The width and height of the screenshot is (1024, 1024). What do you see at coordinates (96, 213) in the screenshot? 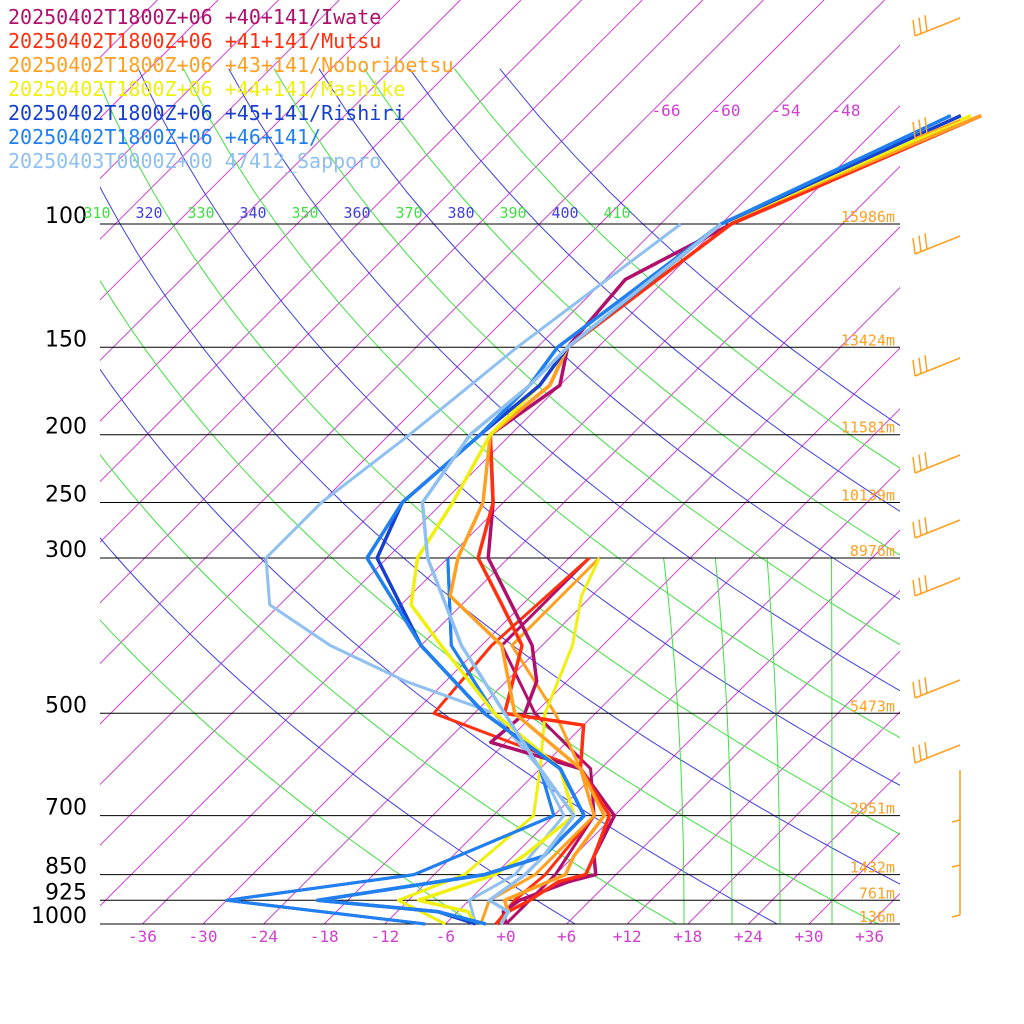
I see `theta-label: 310` at bounding box center [96, 213].